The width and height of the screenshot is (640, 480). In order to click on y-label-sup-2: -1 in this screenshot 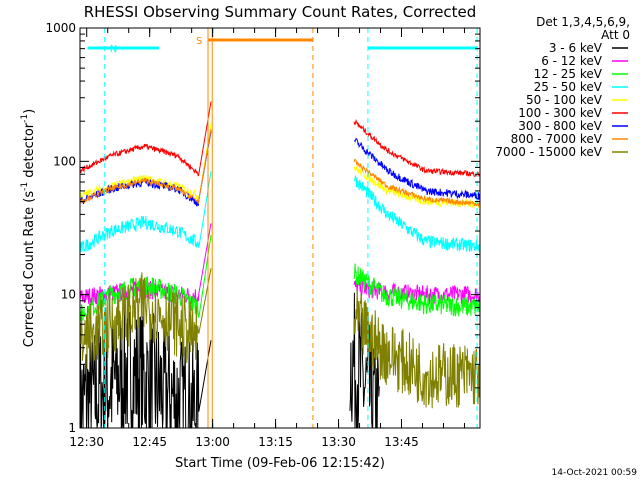, I will do `click(25, 118)`.